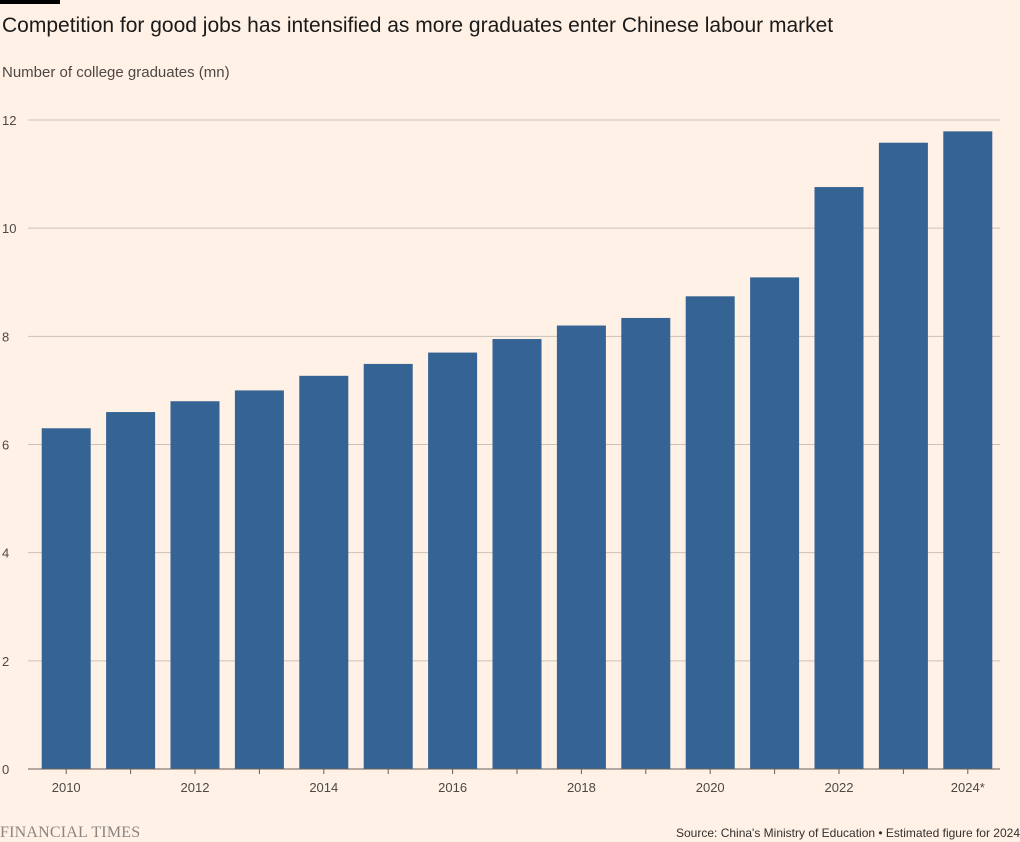  What do you see at coordinates (710, 787) in the screenshot?
I see `x-tick-label: 2020` at bounding box center [710, 787].